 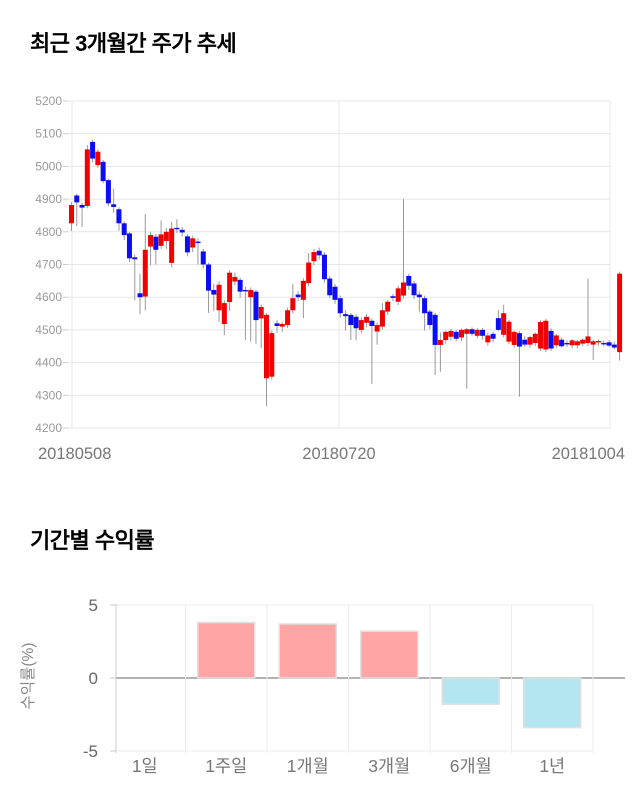 What do you see at coordinates (552, 766) in the screenshot?
I see `category-label: 1년` at bounding box center [552, 766].